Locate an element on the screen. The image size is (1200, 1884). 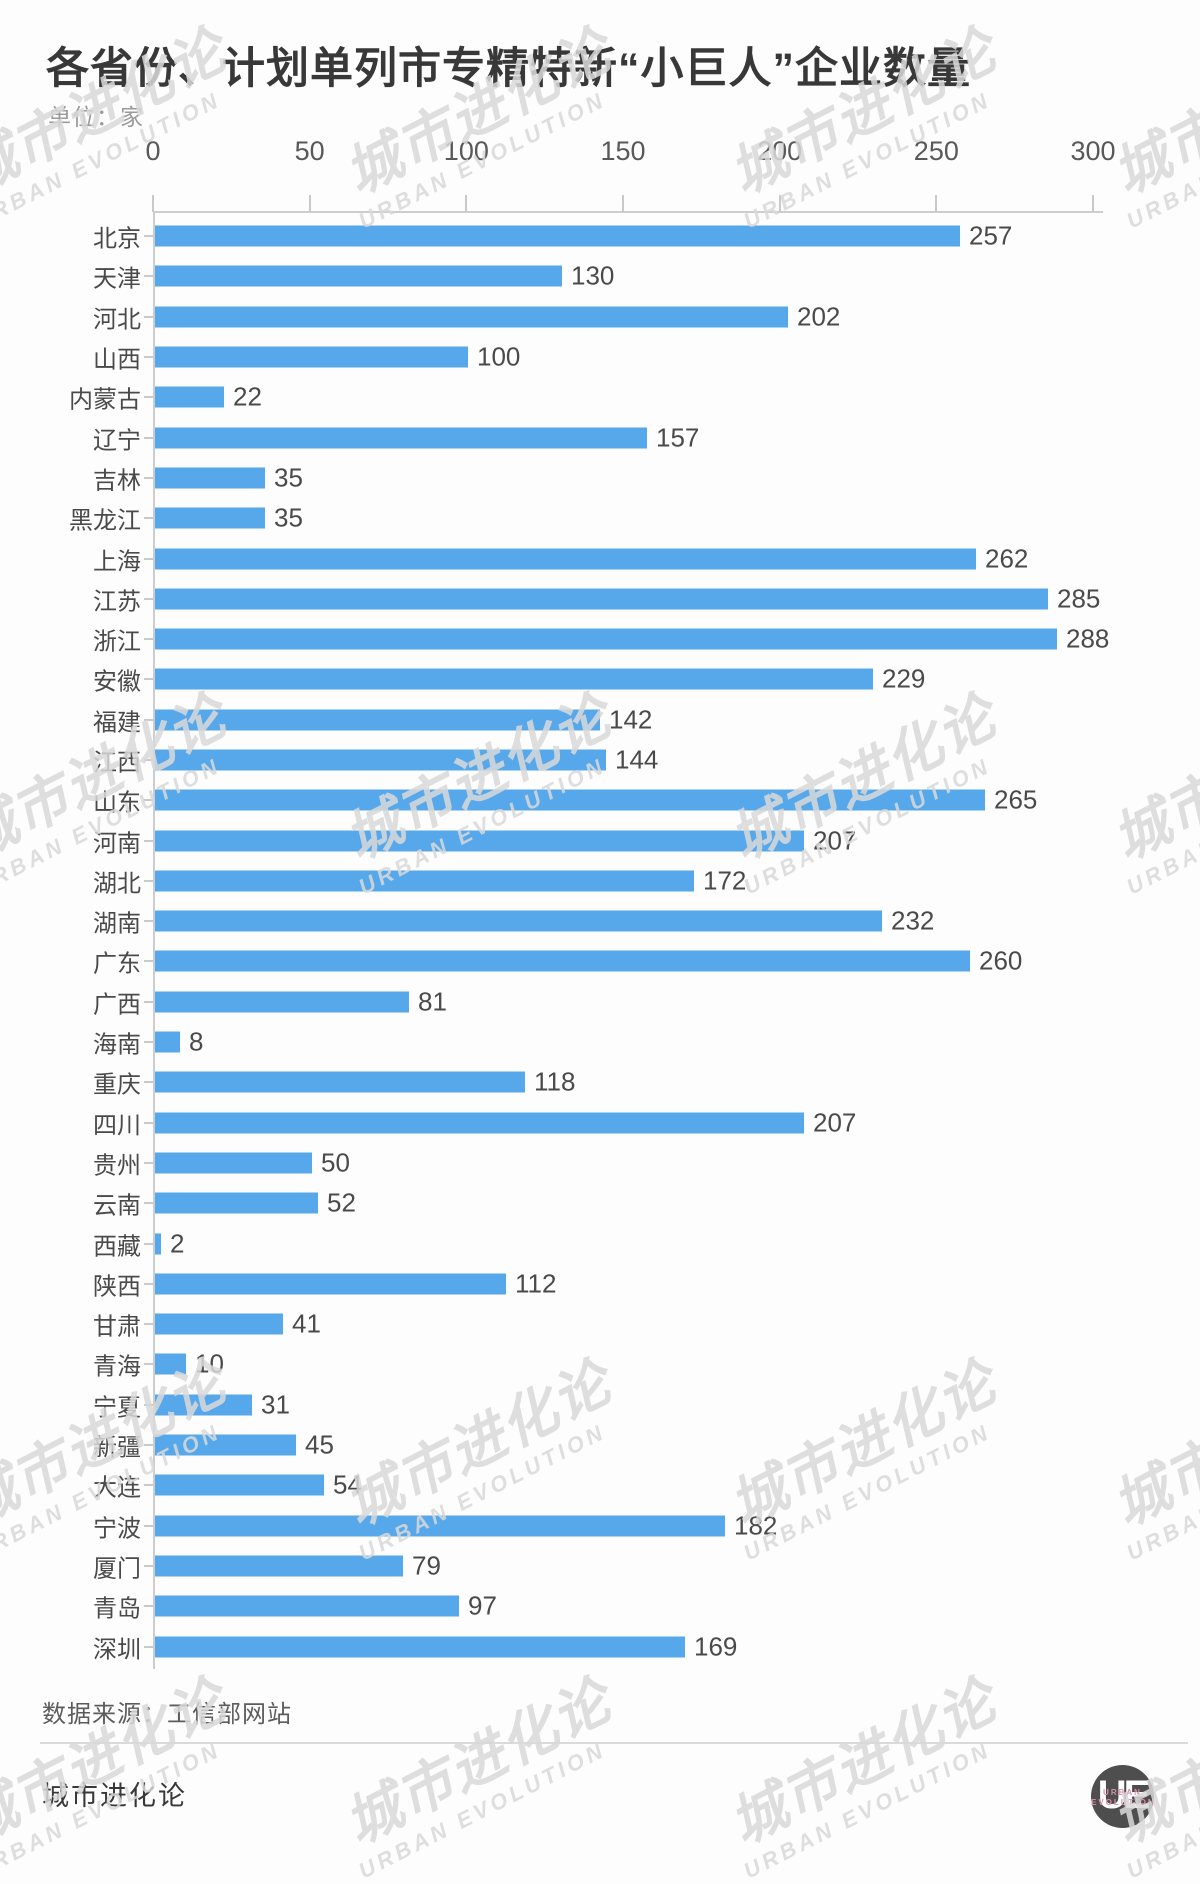
value-label: 54 is located at coordinates (347, 1484).